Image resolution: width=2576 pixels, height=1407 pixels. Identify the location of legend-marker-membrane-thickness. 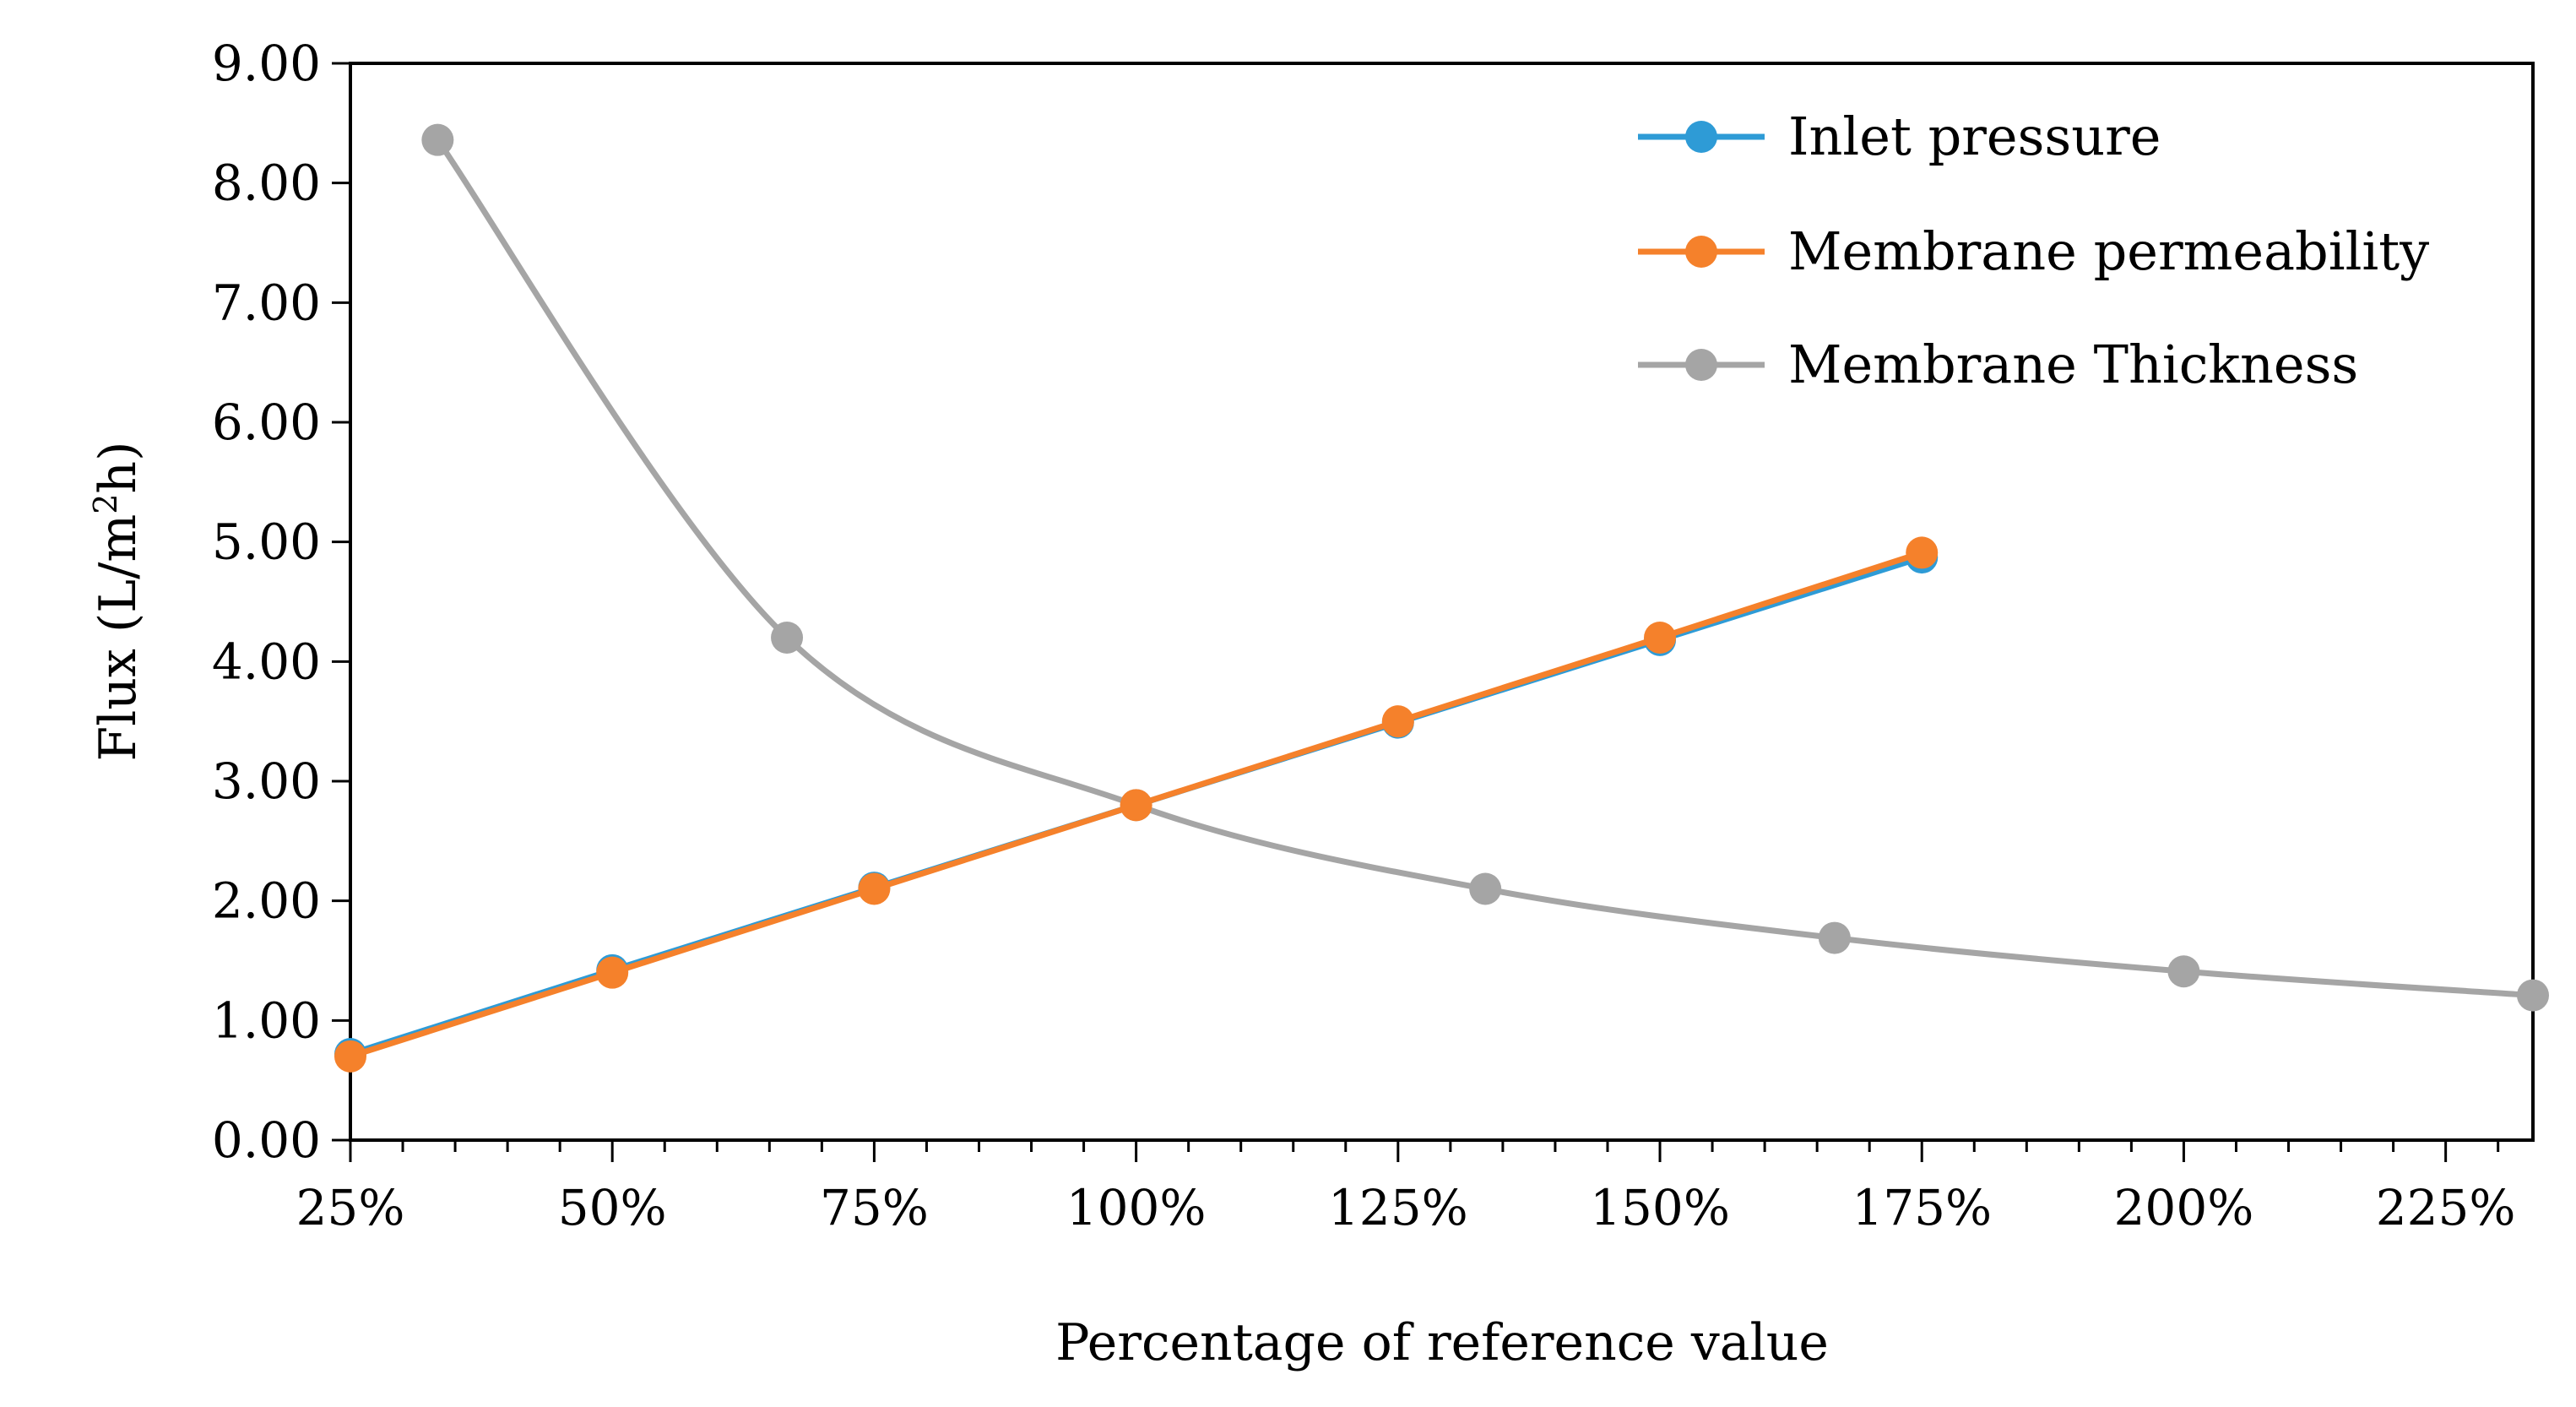
(1701, 365).